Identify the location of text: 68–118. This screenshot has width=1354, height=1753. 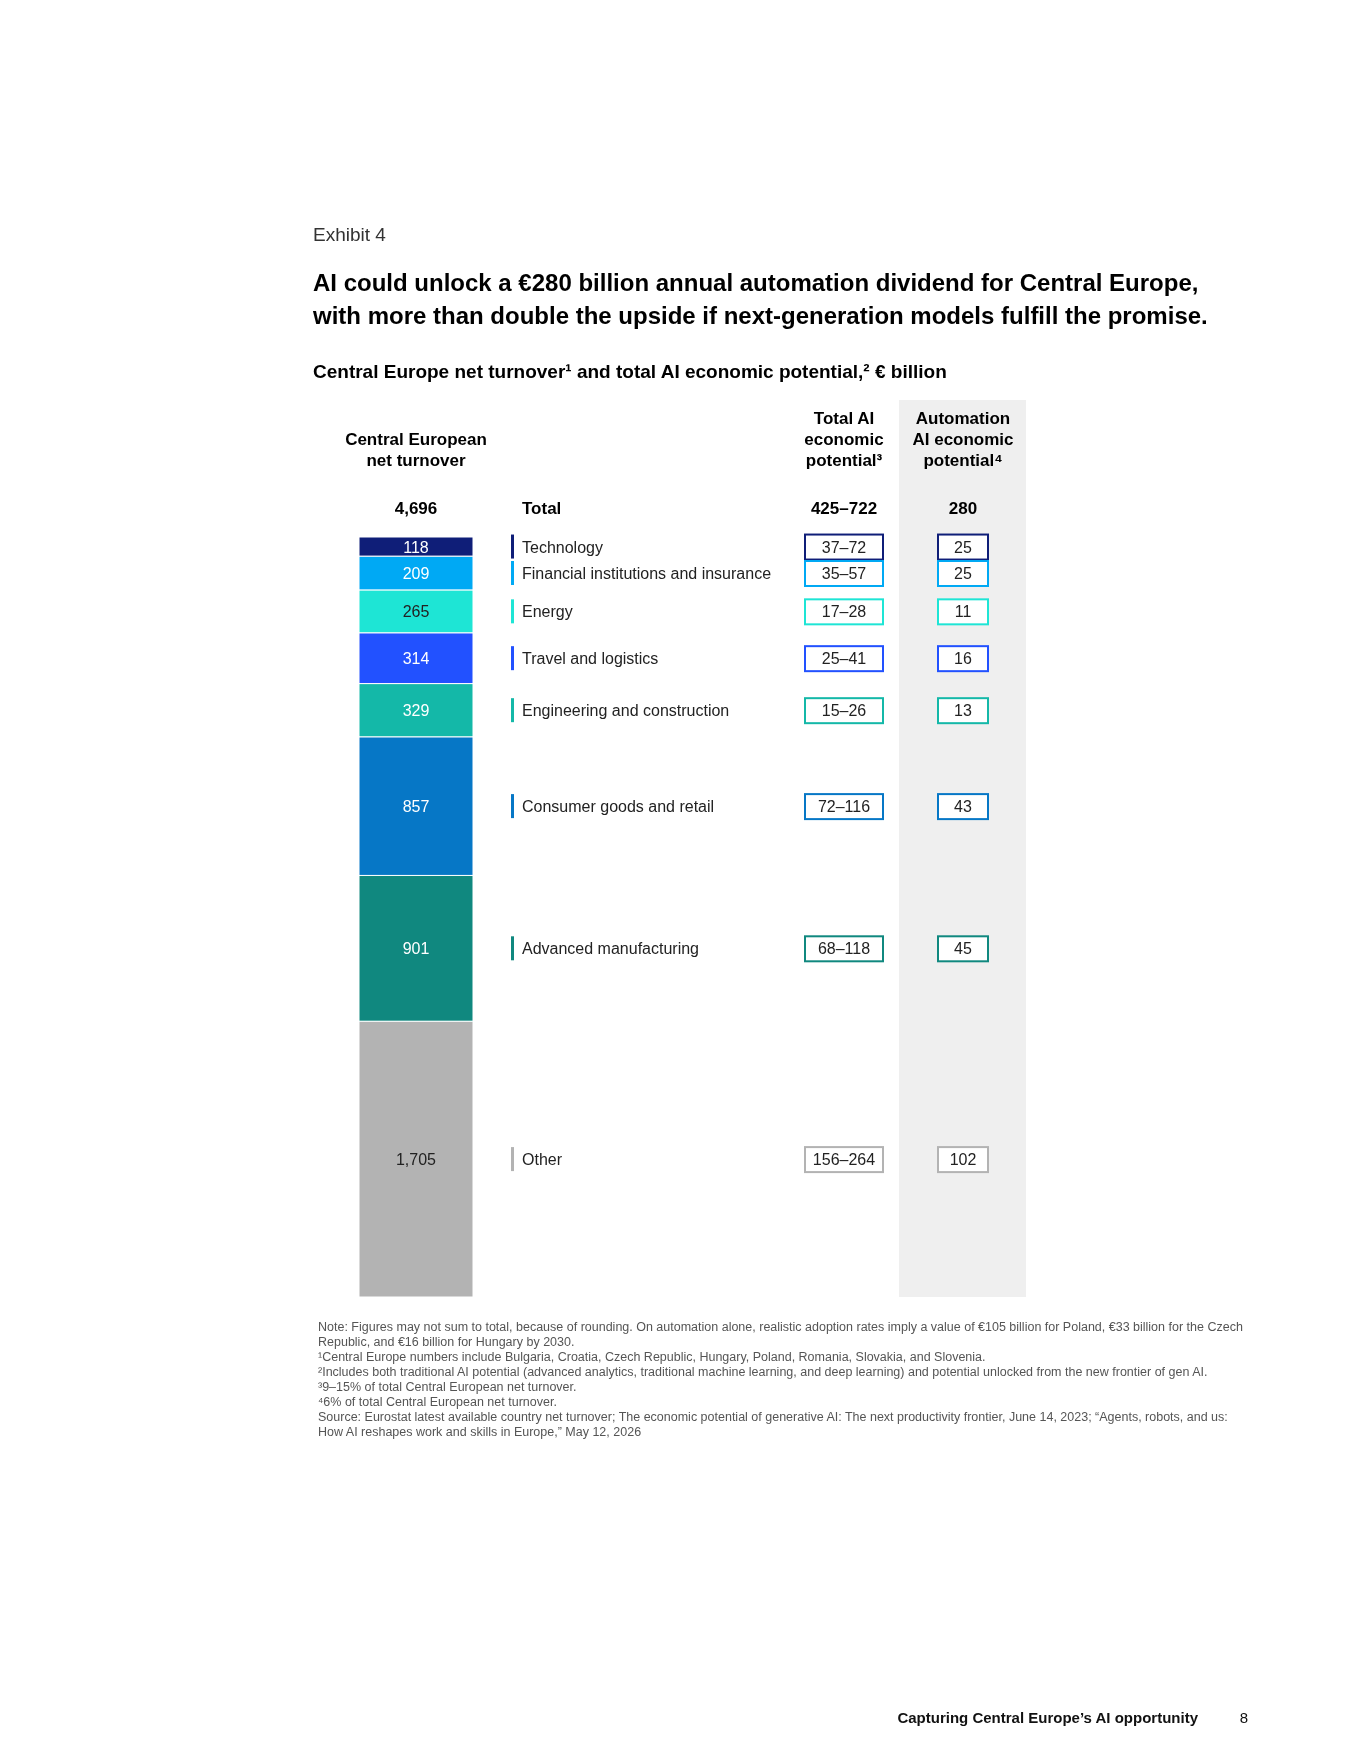
(844, 949).